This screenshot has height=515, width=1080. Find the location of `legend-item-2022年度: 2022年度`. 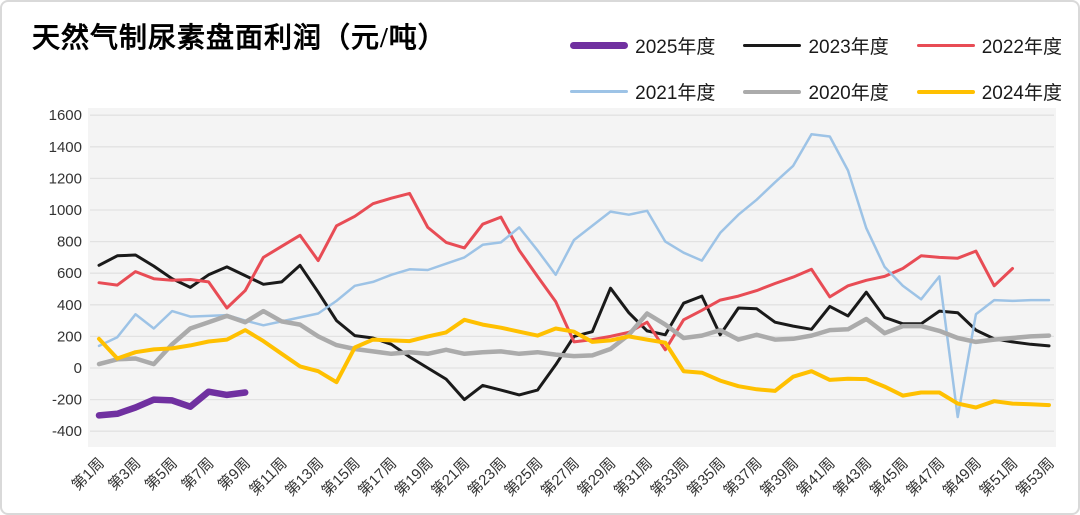

legend-item-2022年度: 2022年度 is located at coordinates (989, 45).